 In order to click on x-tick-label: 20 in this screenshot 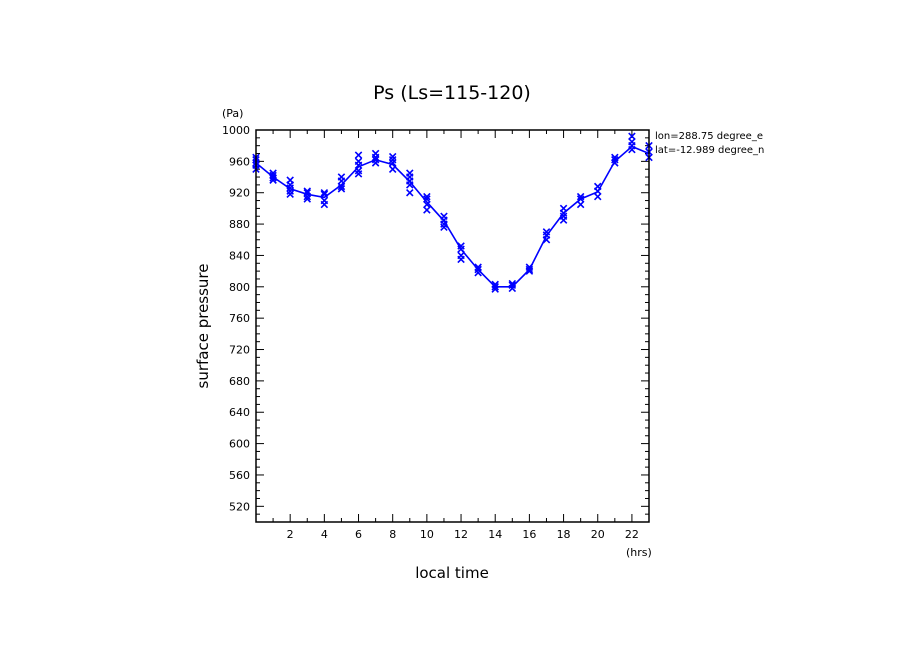, I will do `click(598, 534)`.